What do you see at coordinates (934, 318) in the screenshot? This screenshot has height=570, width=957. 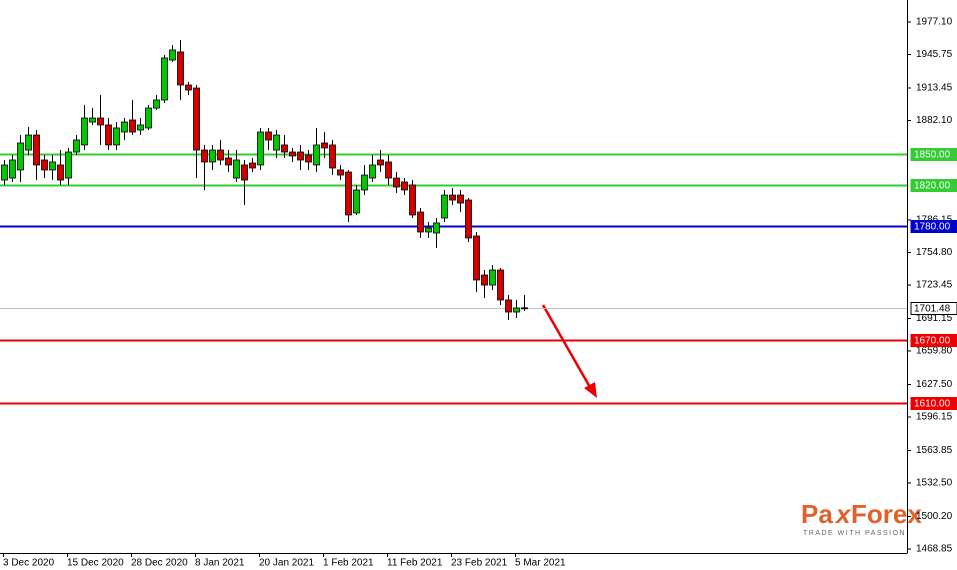 I see `y-tick-label: 1691.15` at bounding box center [934, 318].